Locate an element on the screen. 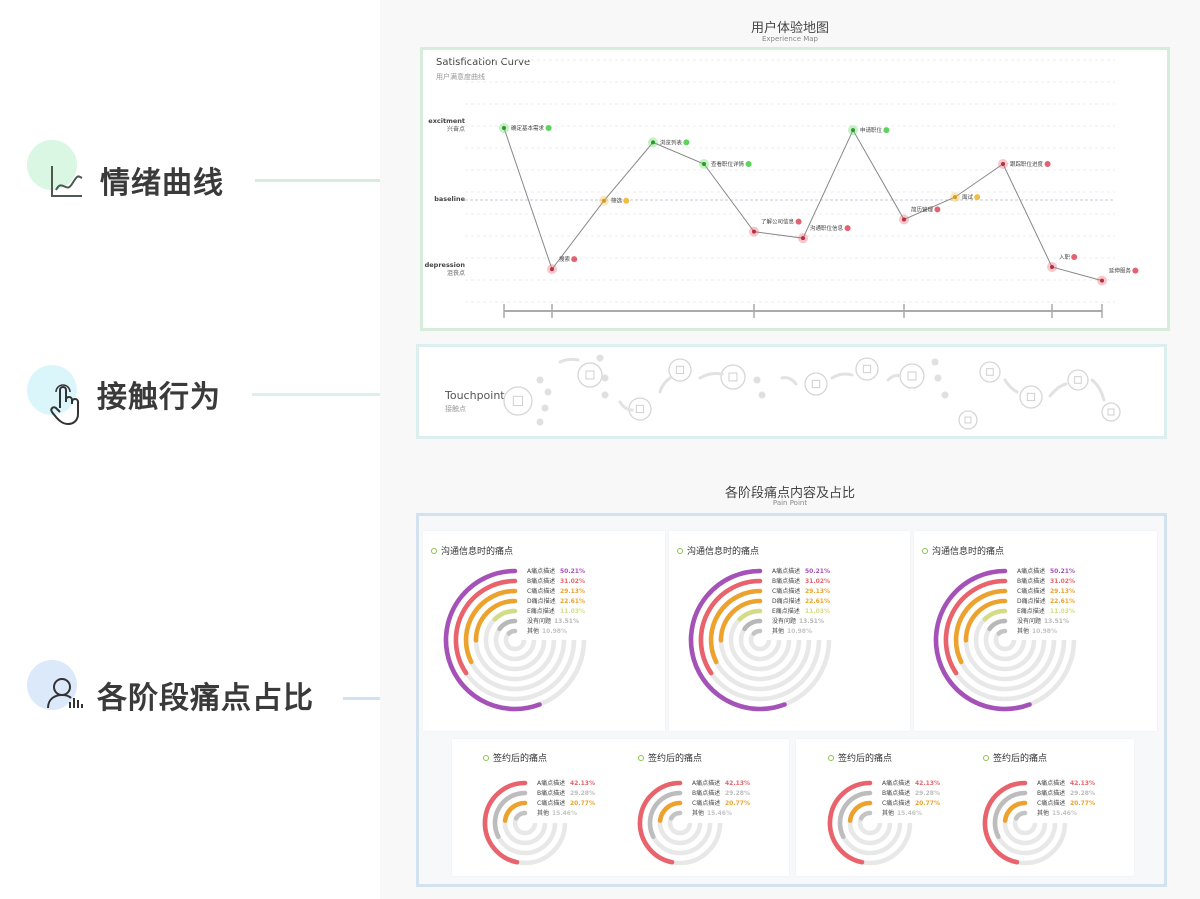 The width and height of the screenshot is (1200, 899). user-chart-icon is located at coordinates (65, 693).